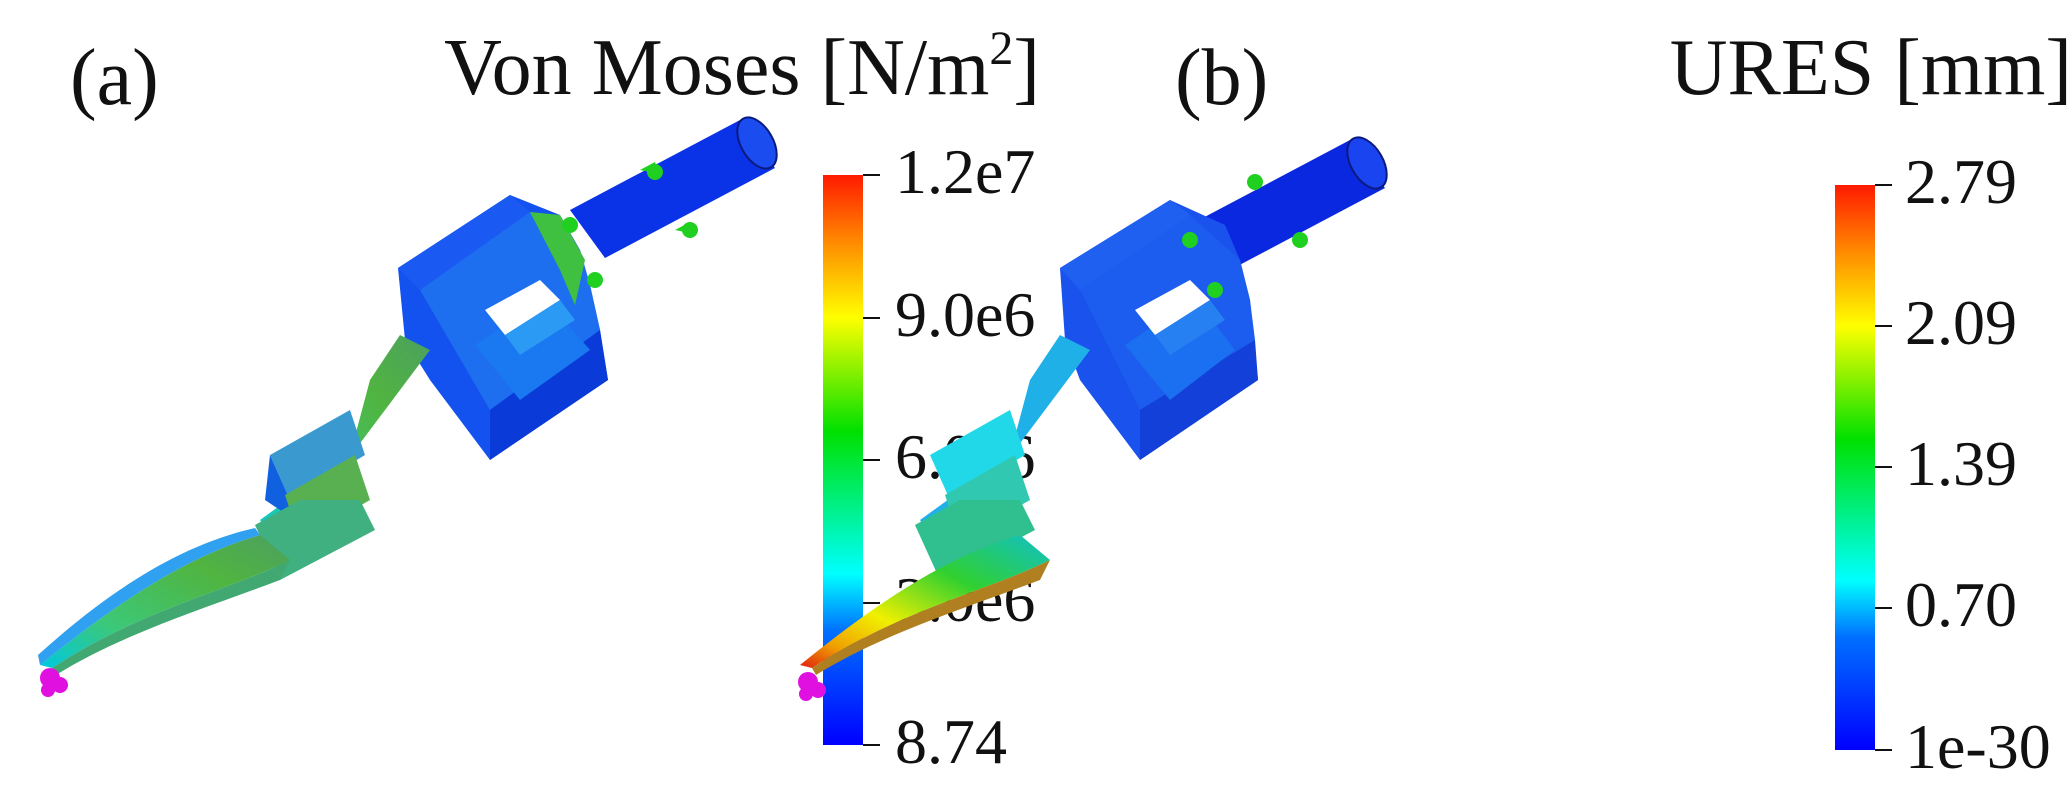  Describe the element at coordinates (503, 327) in the screenshot. I see `box-block-a` at that location.